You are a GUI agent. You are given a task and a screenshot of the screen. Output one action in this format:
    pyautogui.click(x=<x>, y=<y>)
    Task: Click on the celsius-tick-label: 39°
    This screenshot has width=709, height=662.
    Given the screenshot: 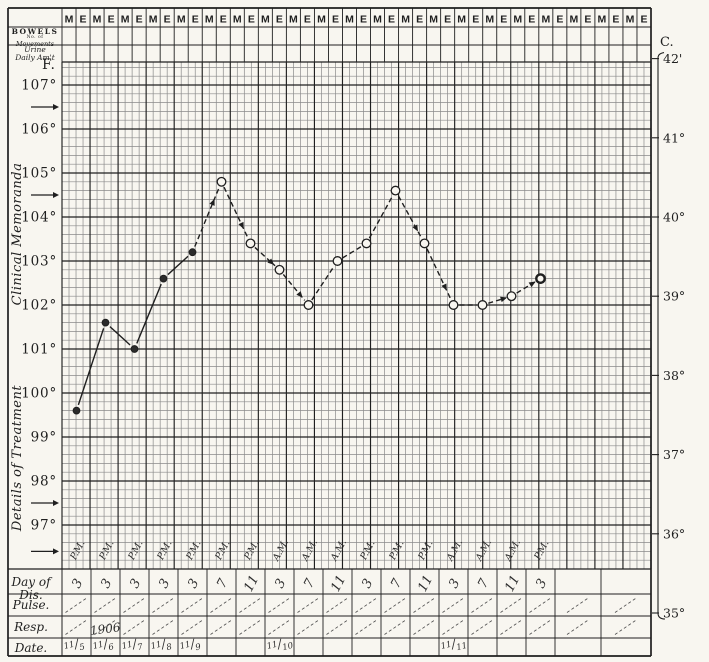 What is the action you would take?
    pyautogui.click(x=674, y=296)
    